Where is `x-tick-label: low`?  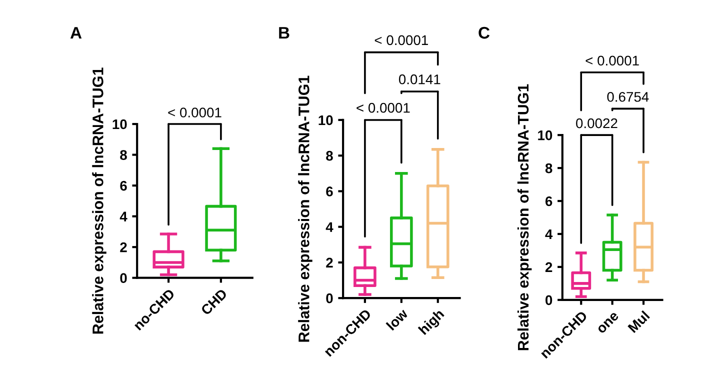
x-tick-label: low is located at coordinates (397, 319).